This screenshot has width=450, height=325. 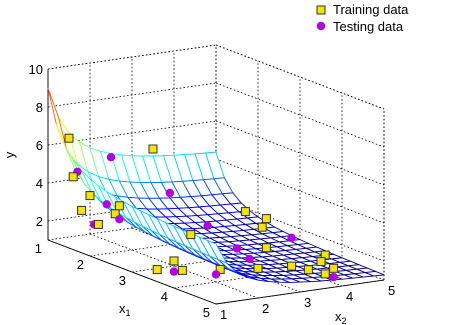 What do you see at coordinates (36, 69) in the screenshot?
I see `z-tick-label: 10` at bounding box center [36, 69].